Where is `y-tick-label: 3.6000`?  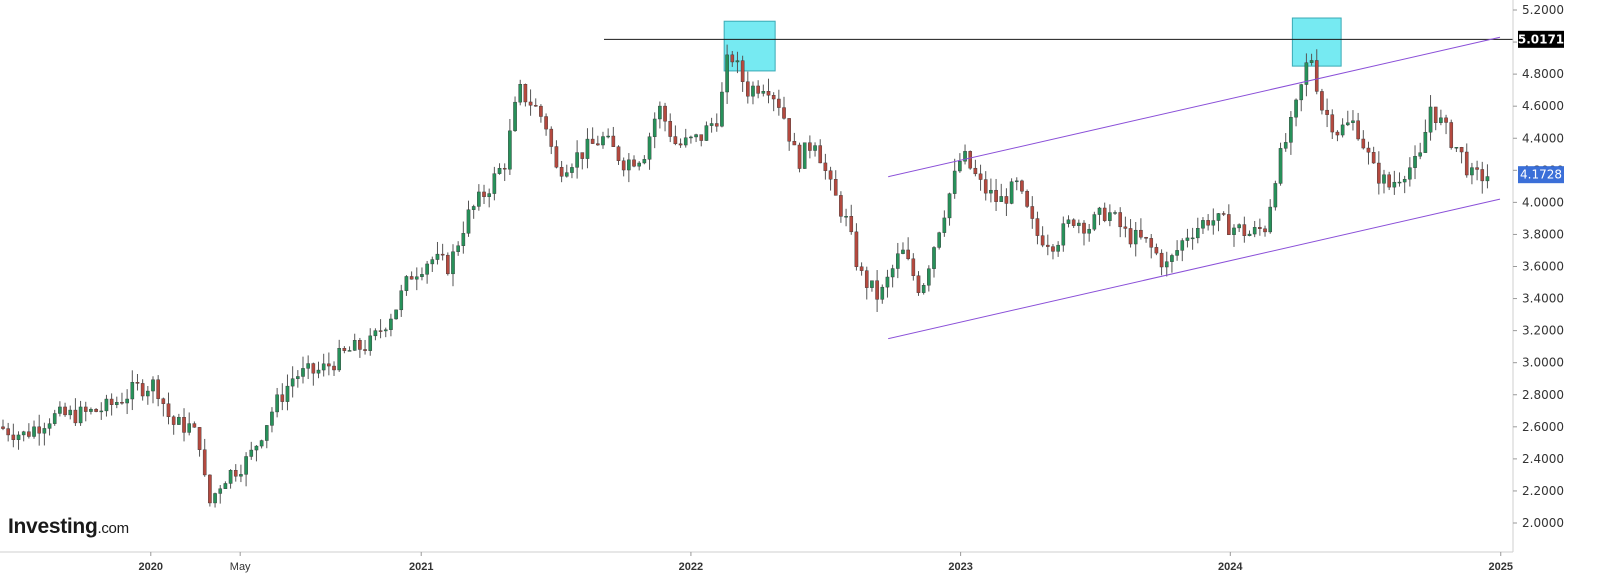
y-tick-label: 3.6000 is located at coordinates (1543, 267).